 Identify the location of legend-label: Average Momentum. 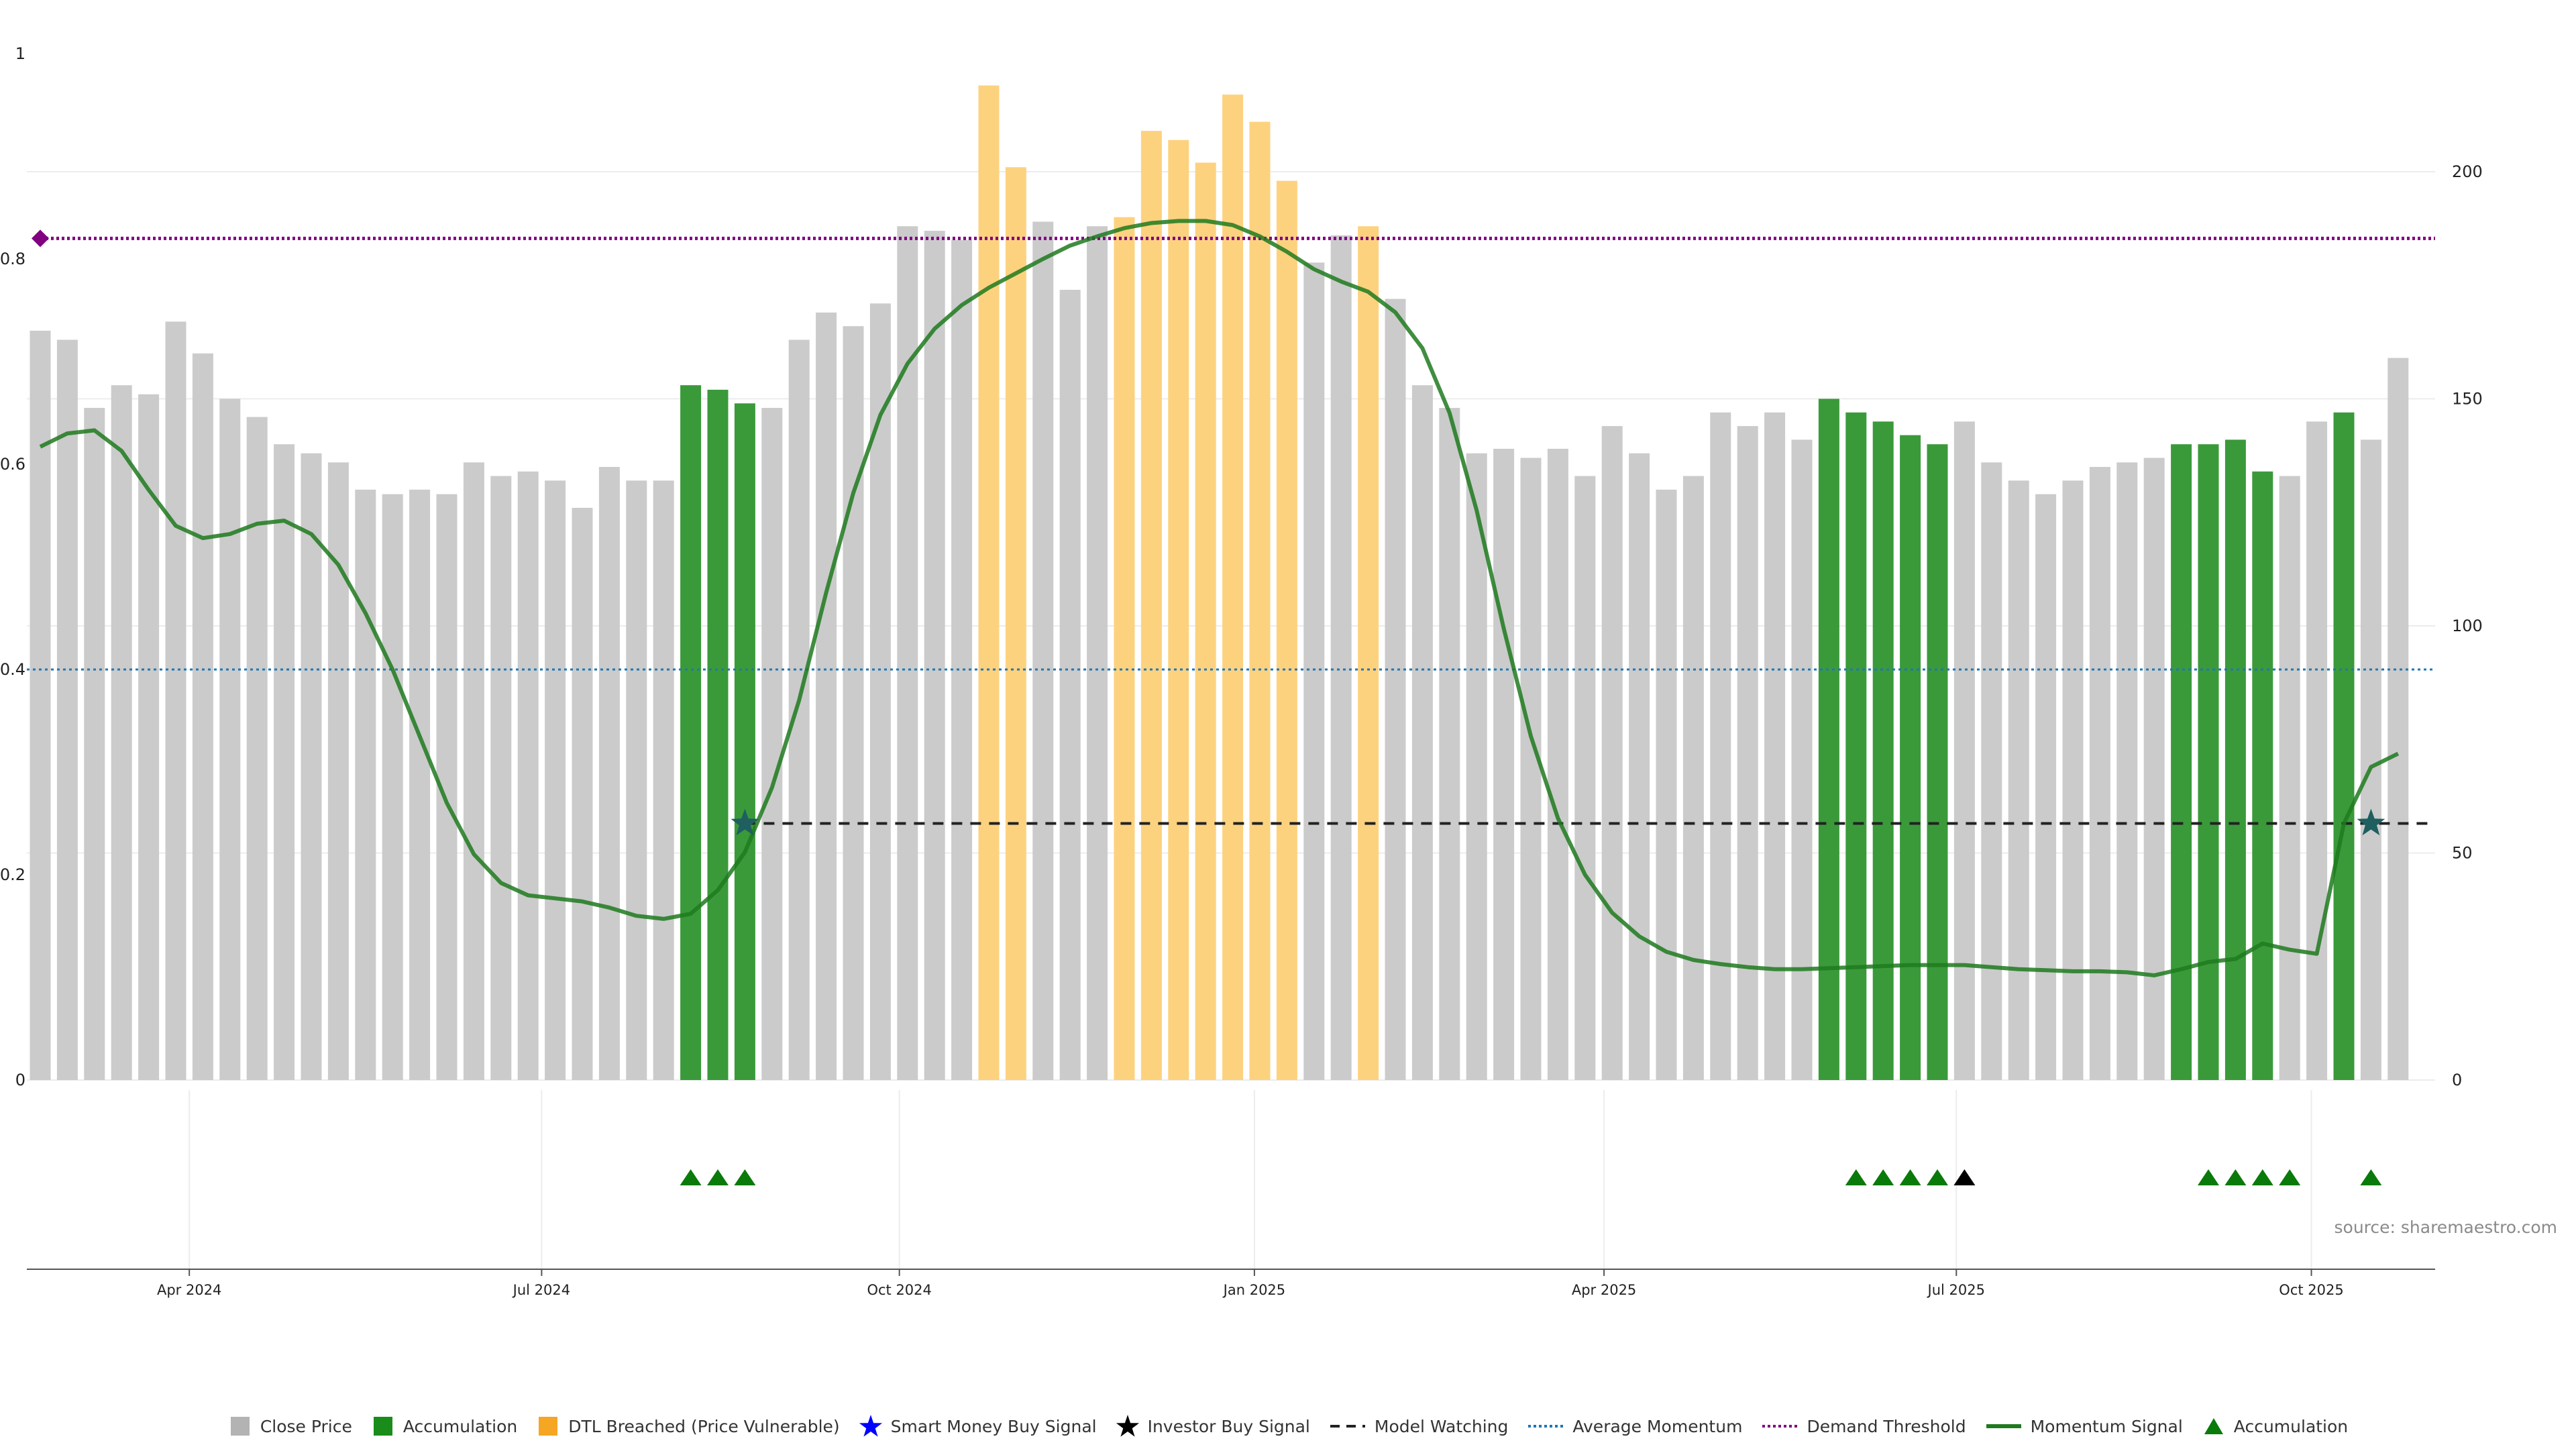
(1657, 1426).